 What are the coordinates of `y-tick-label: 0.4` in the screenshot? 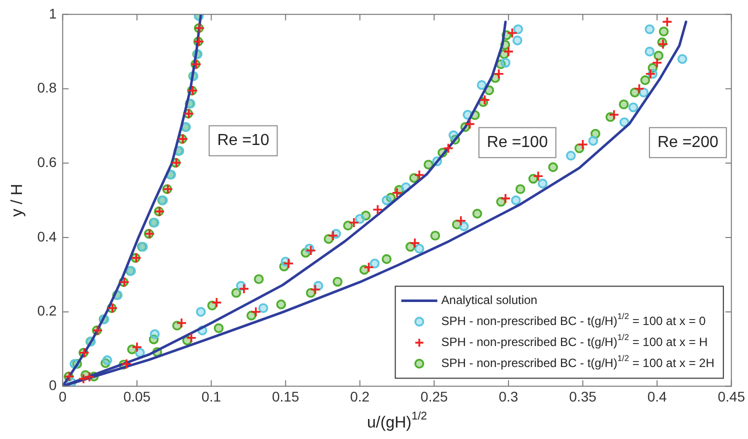 It's located at (47, 236).